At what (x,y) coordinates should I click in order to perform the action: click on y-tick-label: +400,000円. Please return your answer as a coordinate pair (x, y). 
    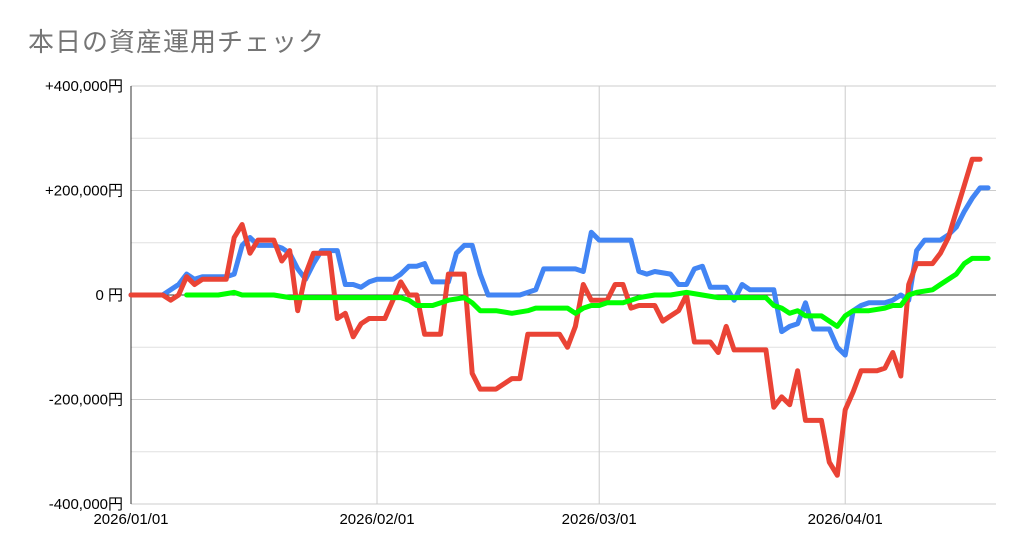
    Looking at the image, I should click on (84, 86).